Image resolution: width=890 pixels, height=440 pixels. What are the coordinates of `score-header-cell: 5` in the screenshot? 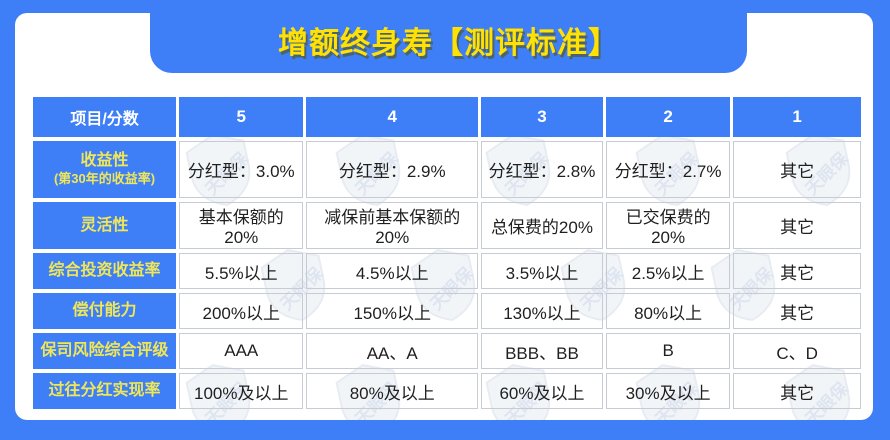 It's located at (241, 117).